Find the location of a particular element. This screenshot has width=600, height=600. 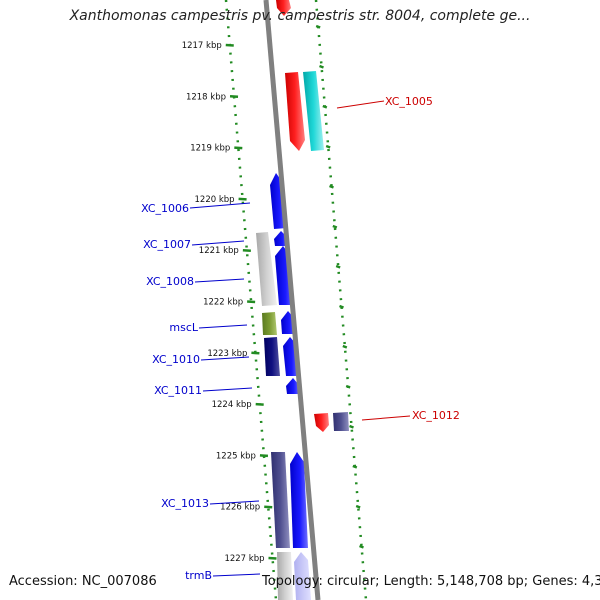

gene-xc1013-slate is located at coordinates (280, 500).